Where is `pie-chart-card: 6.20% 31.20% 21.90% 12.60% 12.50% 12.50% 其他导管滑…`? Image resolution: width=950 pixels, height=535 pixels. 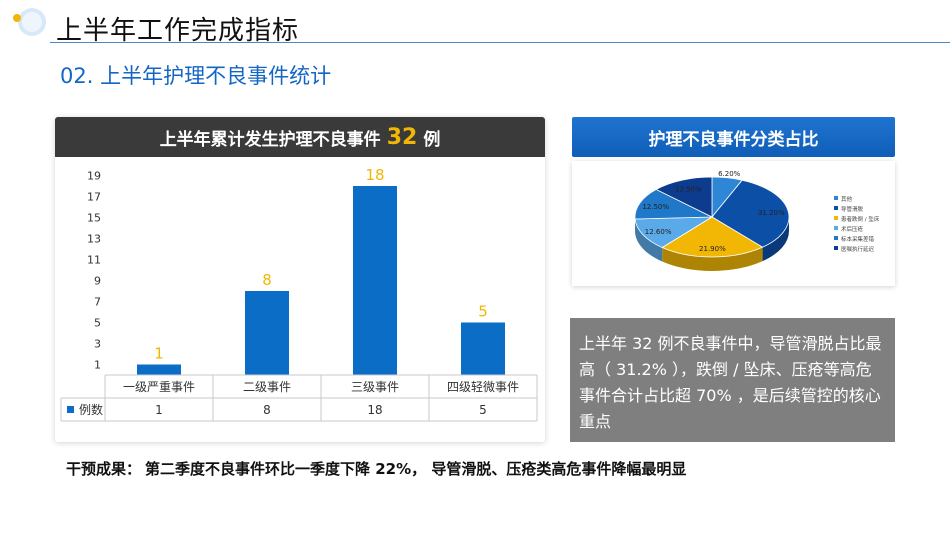 pie-chart-card: 6.20% 31.20% 21.90% 12.60% 12.50% 12.50% 其他导管滑… is located at coordinates (733, 223).